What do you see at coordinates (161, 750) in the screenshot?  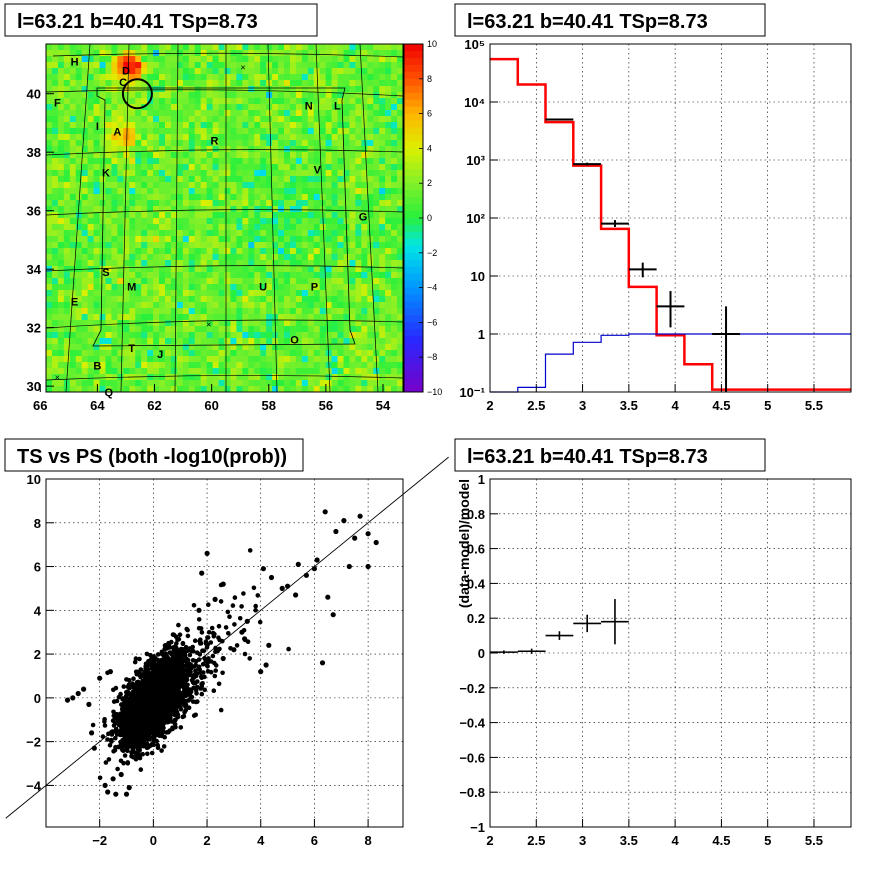 I see `scatter-point` at bounding box center [161, 750].